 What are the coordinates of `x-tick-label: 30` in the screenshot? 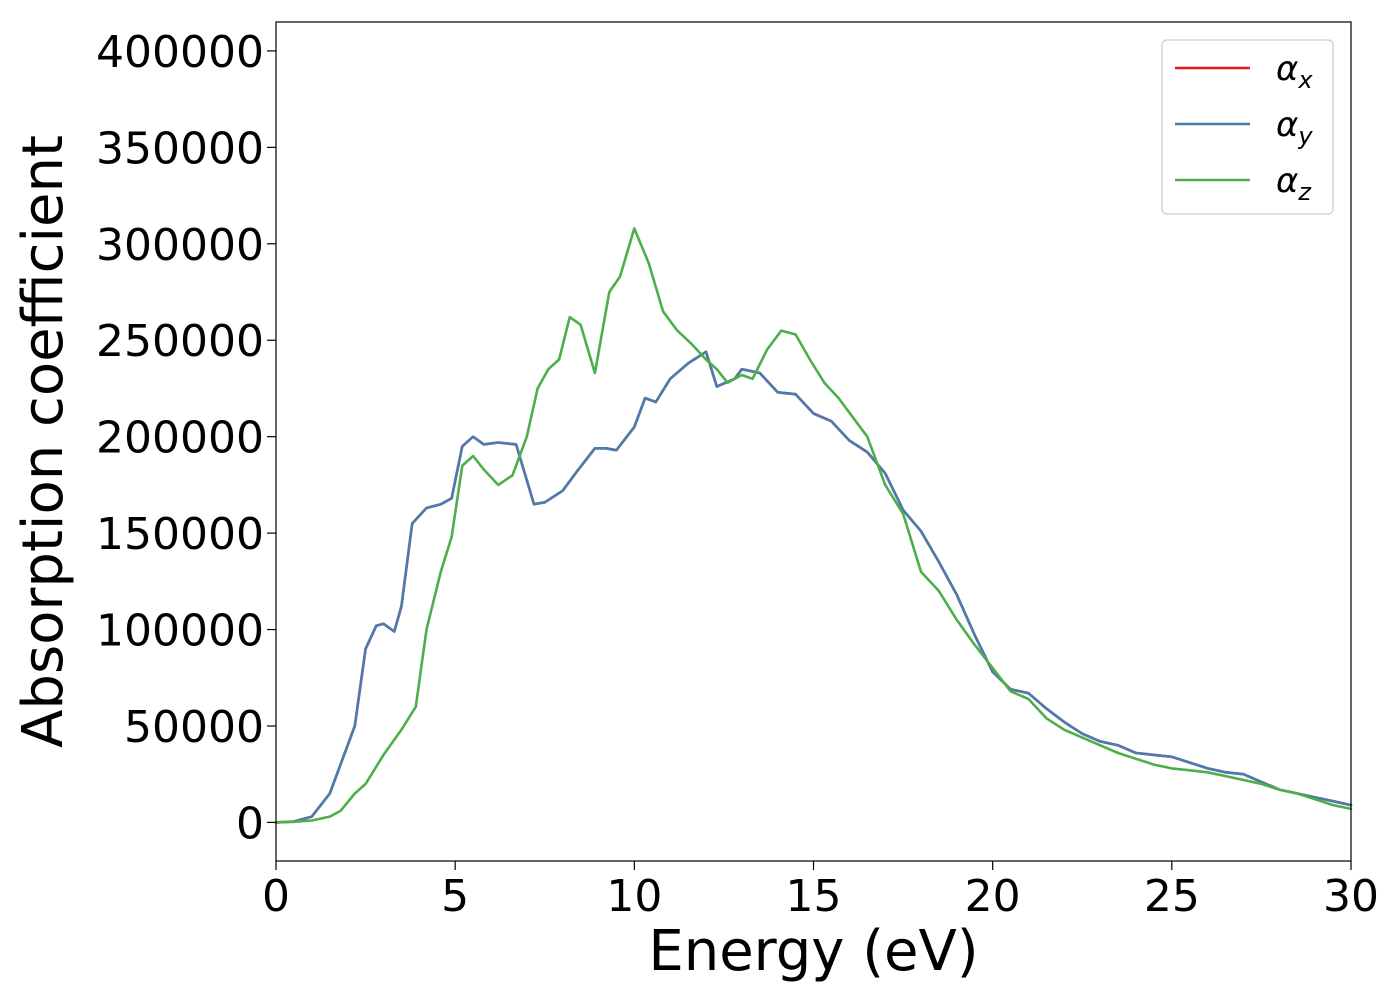 It's located at (1351, 896).